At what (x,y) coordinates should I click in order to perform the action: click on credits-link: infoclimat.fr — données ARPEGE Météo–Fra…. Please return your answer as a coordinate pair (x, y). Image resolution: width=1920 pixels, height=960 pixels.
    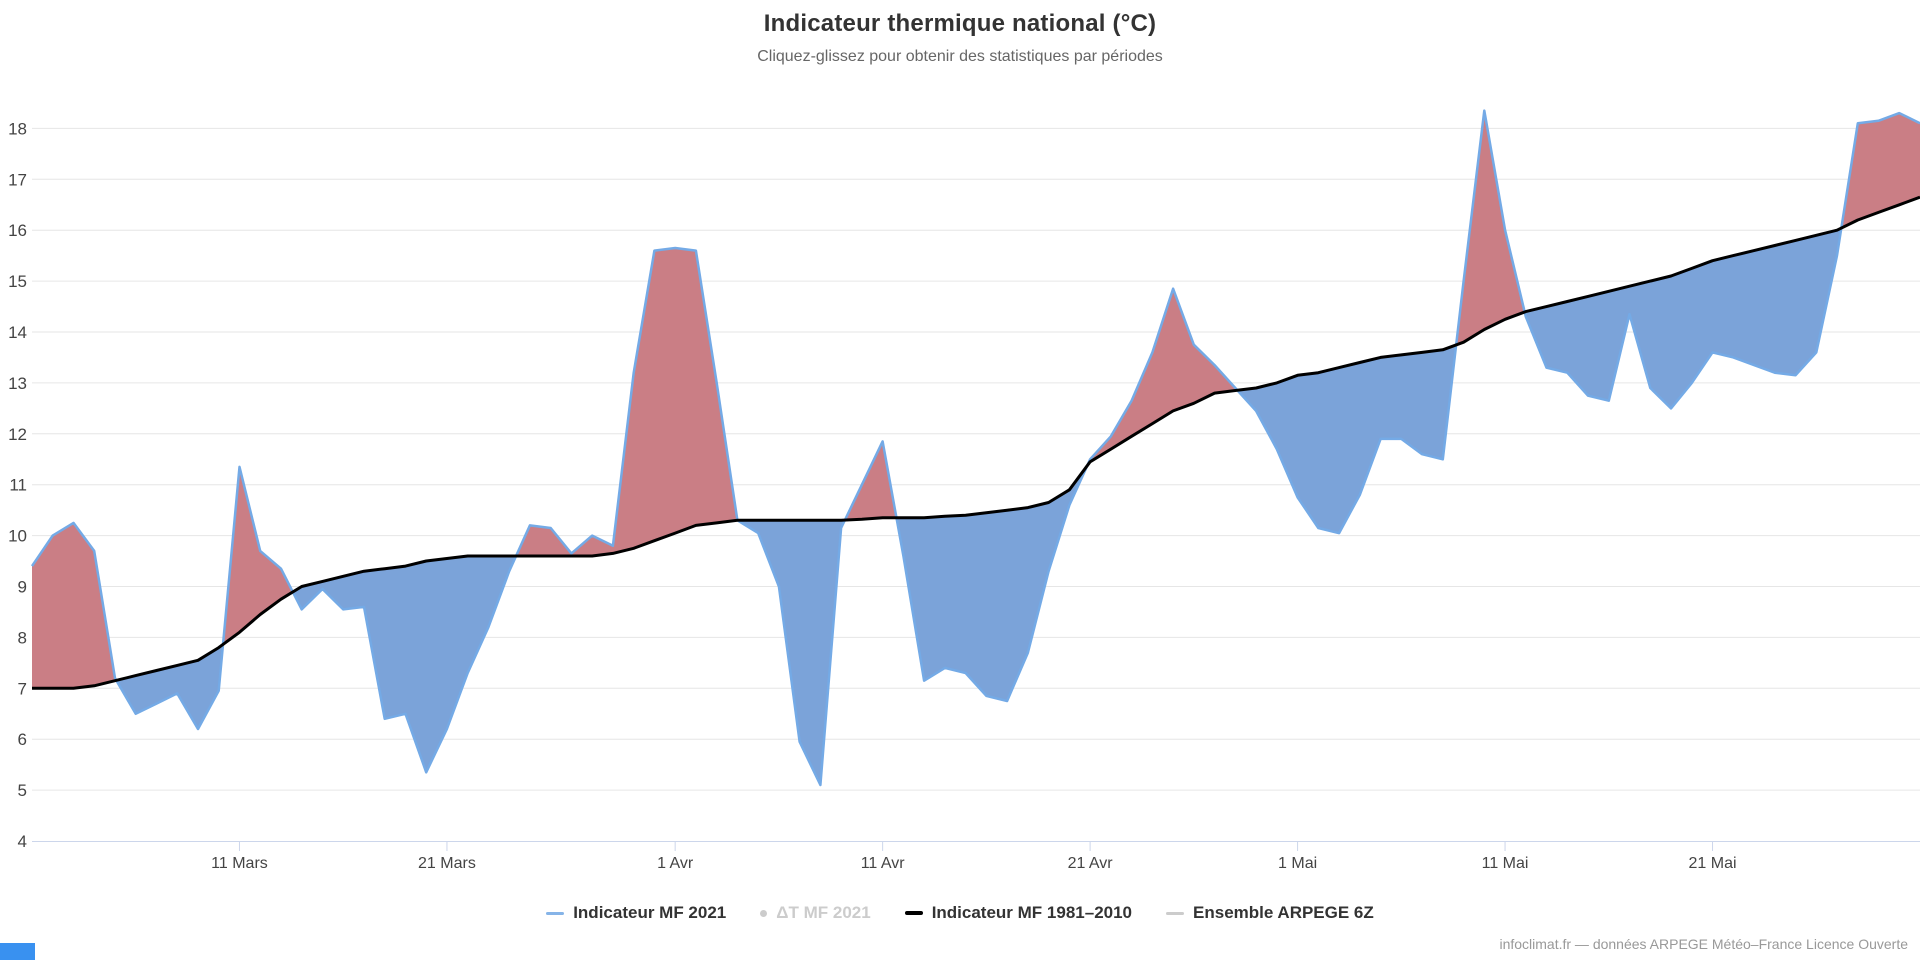
    Looking at the image, I should click on (1703, 944).